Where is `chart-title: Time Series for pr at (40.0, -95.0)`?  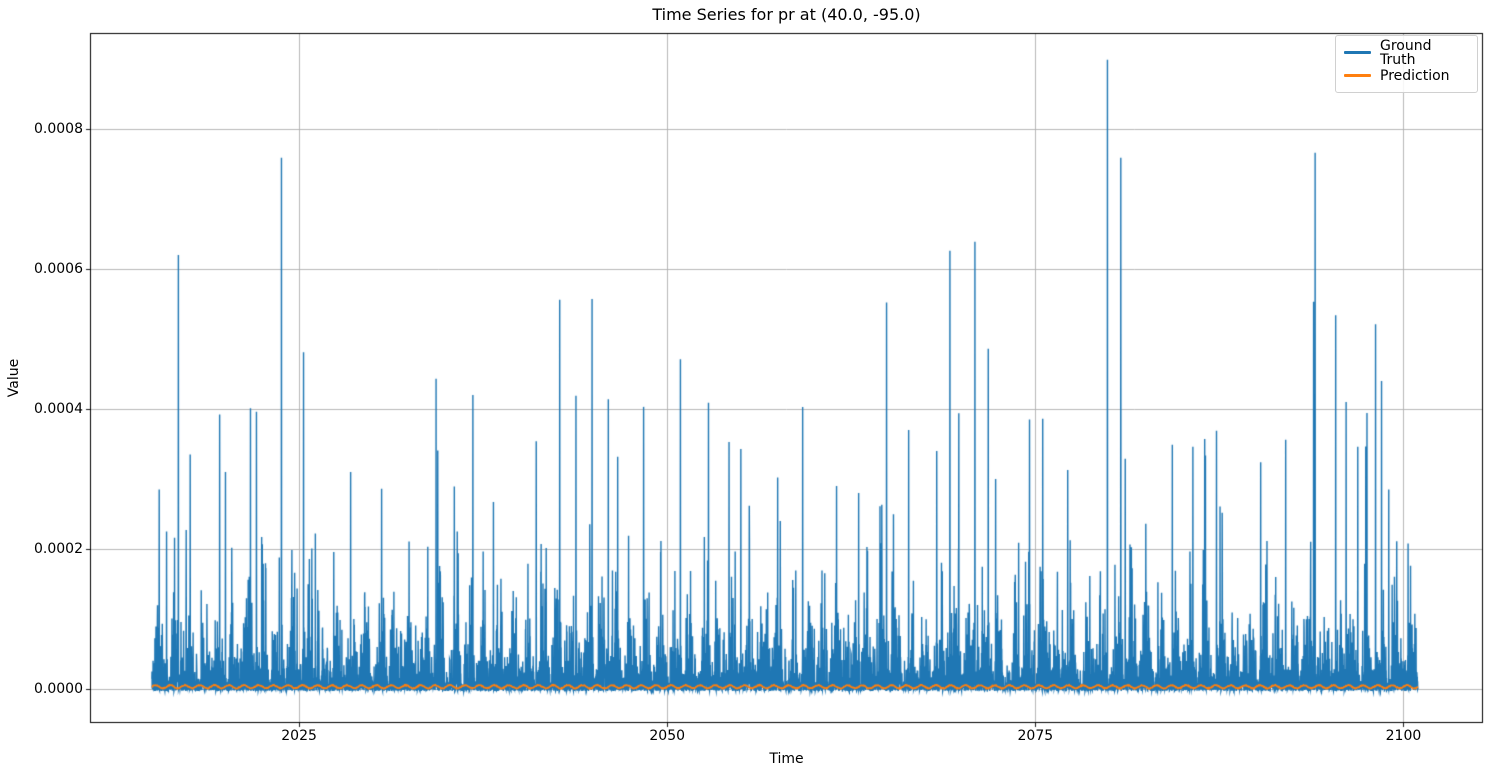
chart-title: Time Series for pr at (40.0, -95.0) is located at coordinates (786, 14).